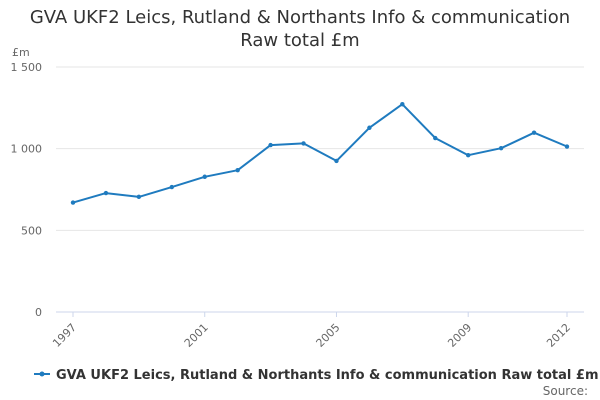 The height and width of the screenshot is (400, 600). I want to click on chart-title-line-2: Raw total £m, so click(300, 40).